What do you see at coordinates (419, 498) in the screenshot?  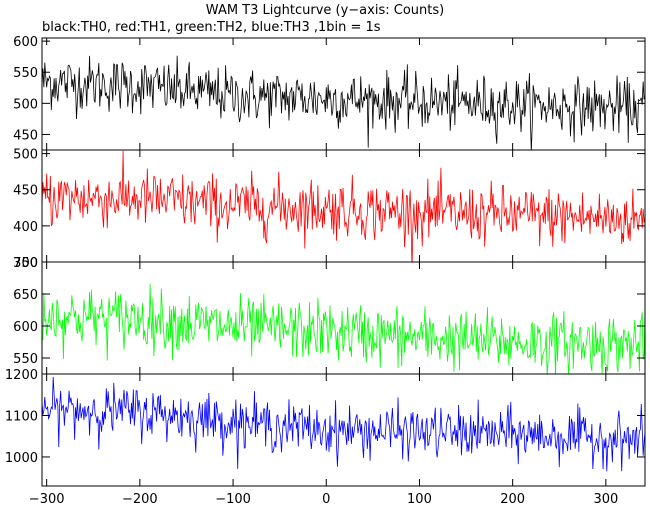 I see `x-tick-label-4: 100` at bounding box center [419, 498].